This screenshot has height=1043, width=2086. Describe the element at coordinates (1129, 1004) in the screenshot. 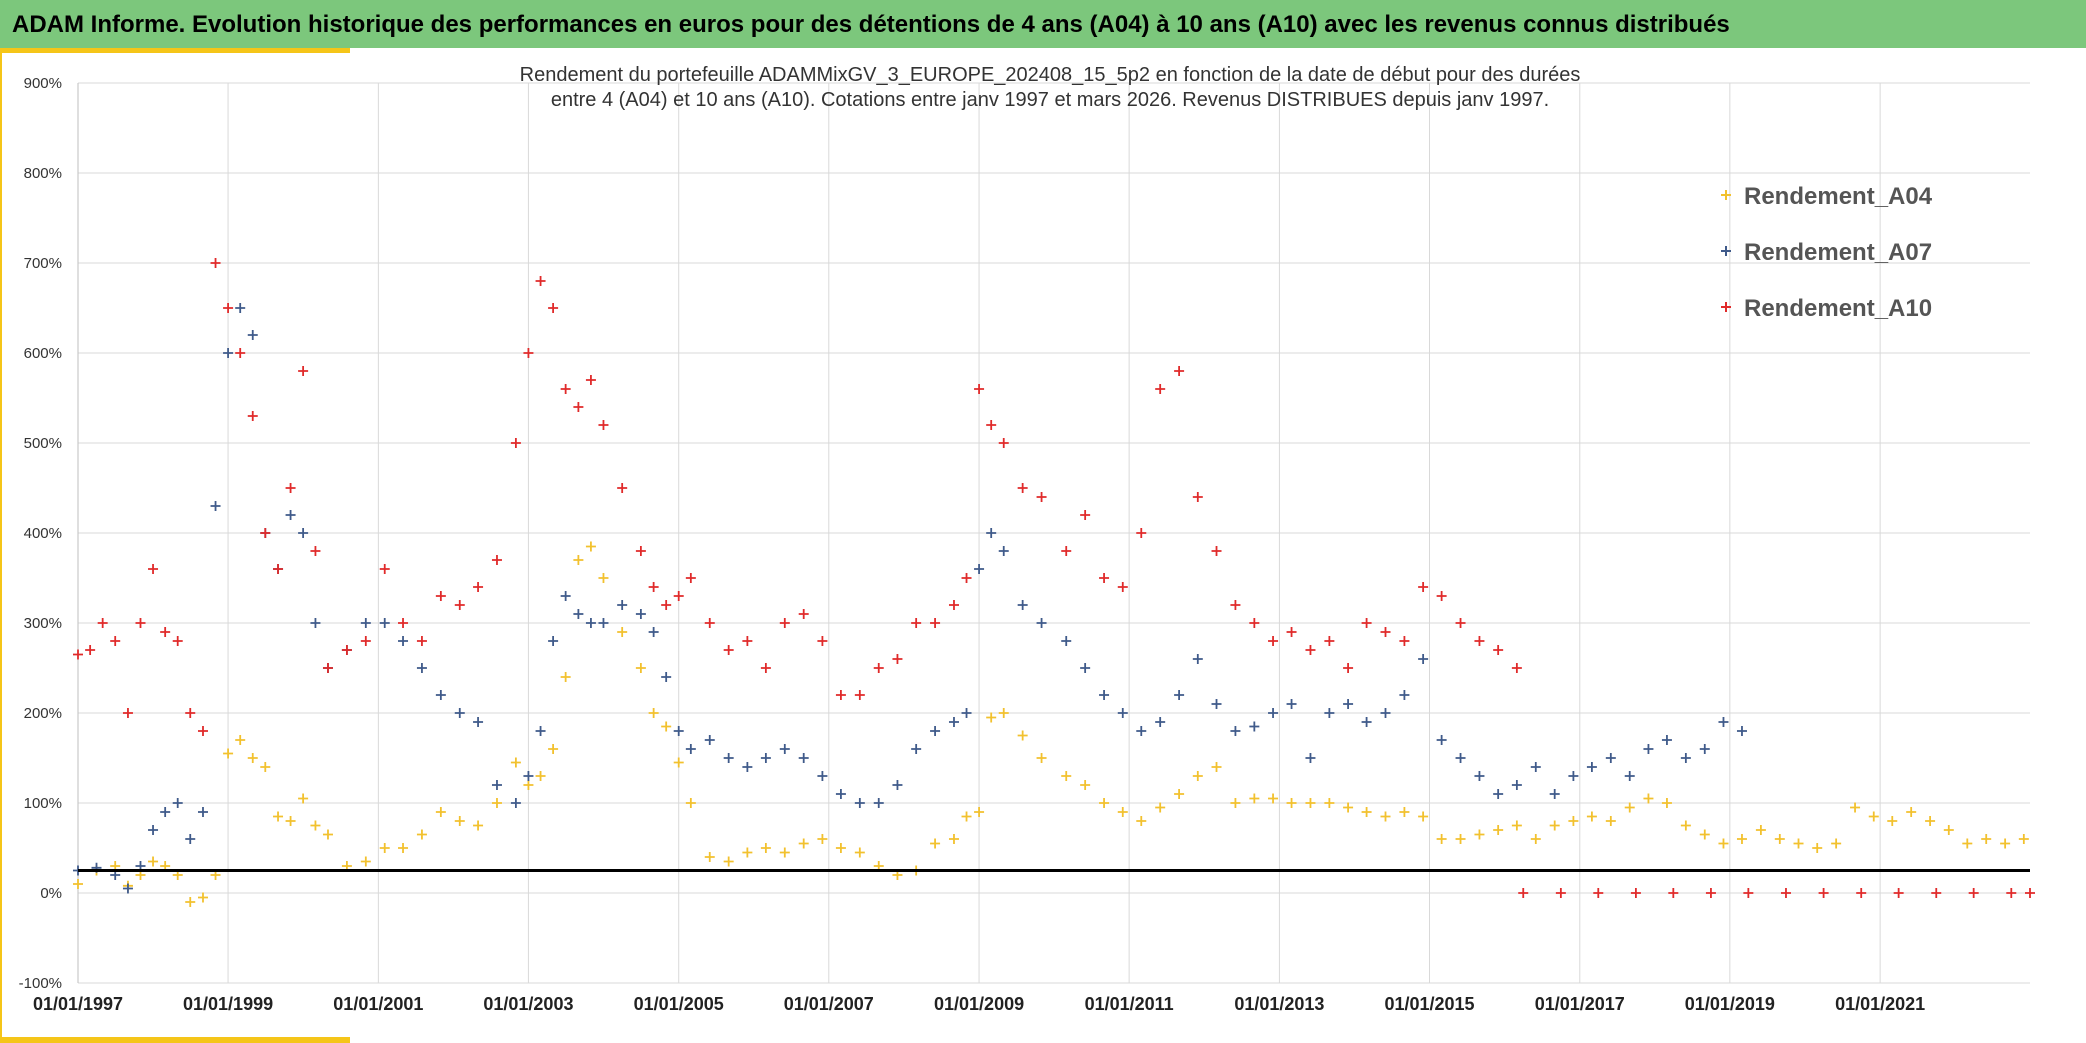

I see `x-tick-label: 01/01/2011` at that location.